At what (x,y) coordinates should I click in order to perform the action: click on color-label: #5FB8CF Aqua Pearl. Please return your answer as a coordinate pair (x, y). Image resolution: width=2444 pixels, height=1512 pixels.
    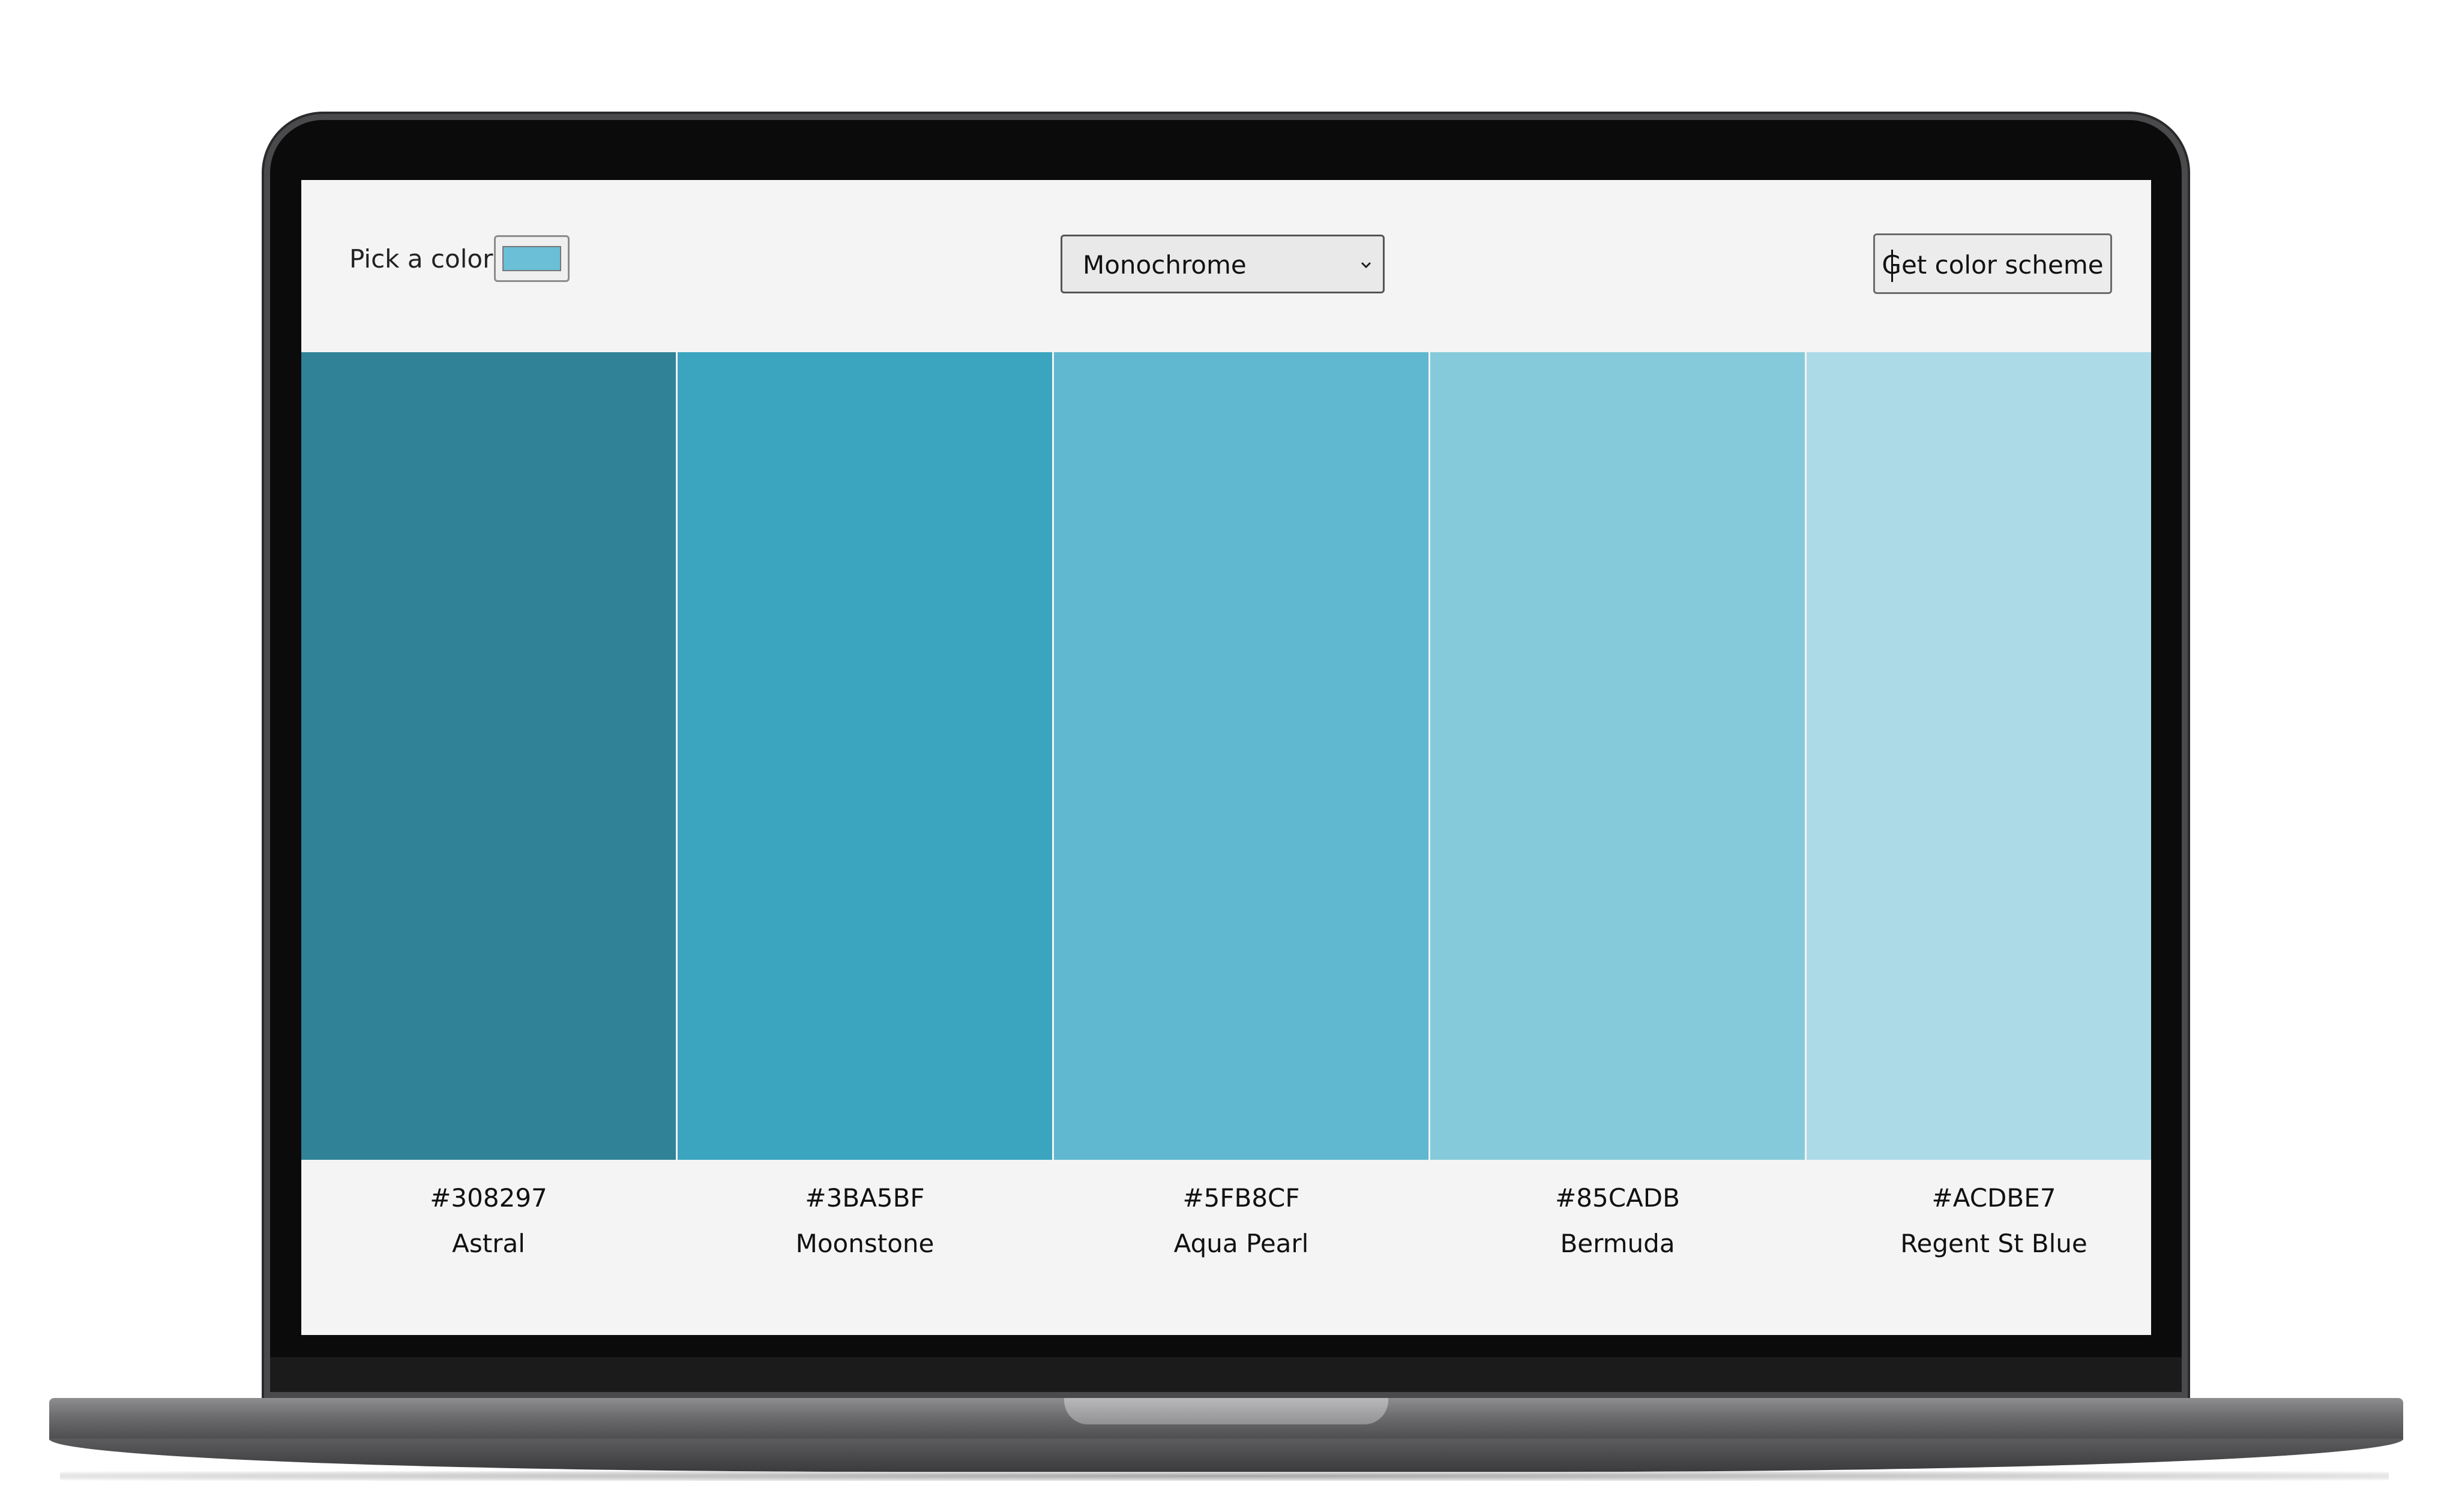
    Looking at the image, I should click on (1241, 1221).